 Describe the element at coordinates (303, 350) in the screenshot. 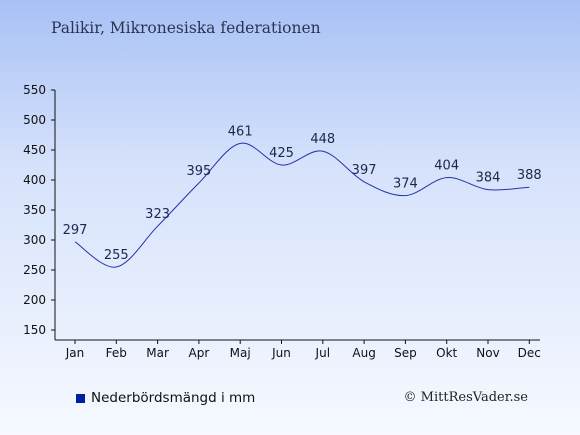

I see `x-axis-ticks: Jan Feb Mar Apr Maj Jun Jul Aug Sep Okt Nov Dec` at that location.